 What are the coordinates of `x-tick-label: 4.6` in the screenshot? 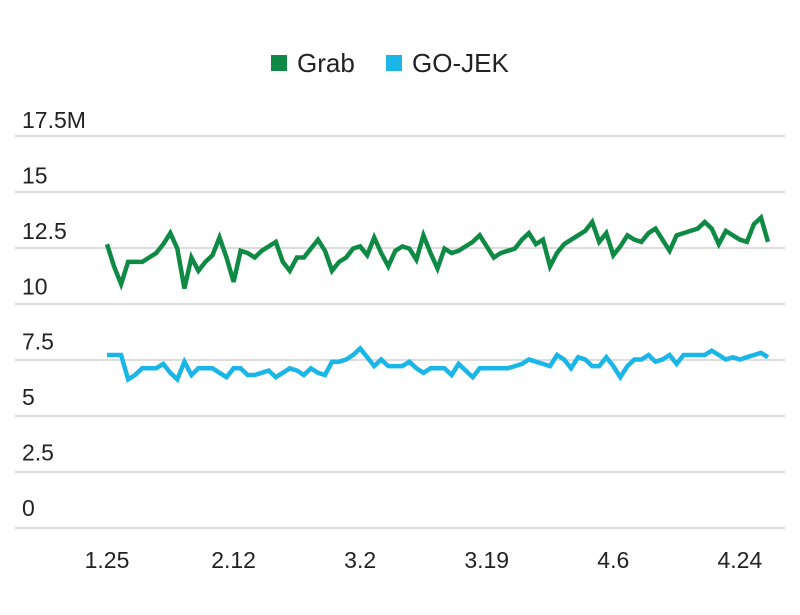 It's located at (613, 560).